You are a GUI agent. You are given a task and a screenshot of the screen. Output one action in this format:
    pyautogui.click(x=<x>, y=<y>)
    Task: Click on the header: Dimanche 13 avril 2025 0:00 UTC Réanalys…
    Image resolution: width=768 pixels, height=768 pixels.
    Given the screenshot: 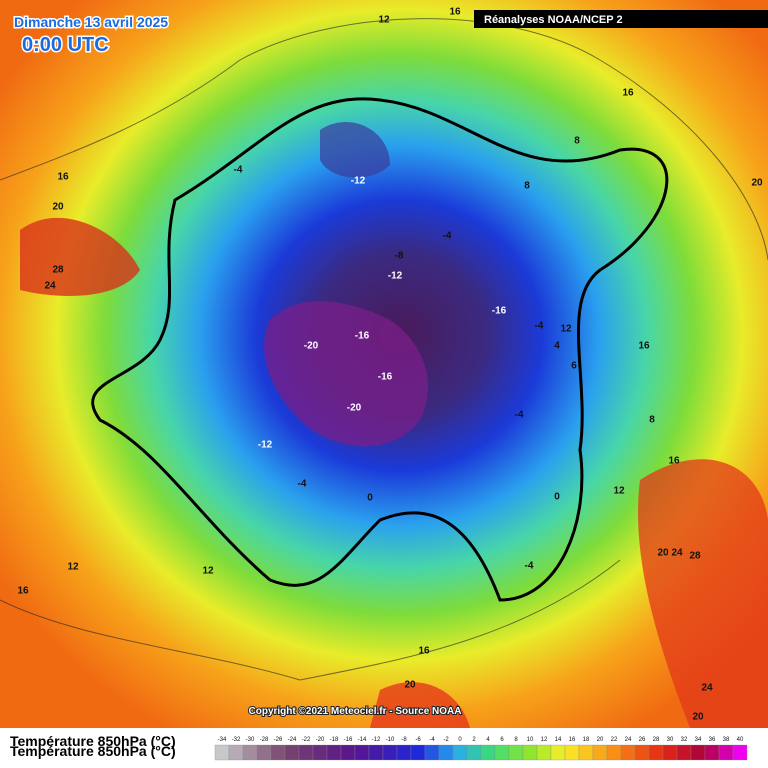 What is the action you would take?
    pyautogui.click(x=390, y=34)
    